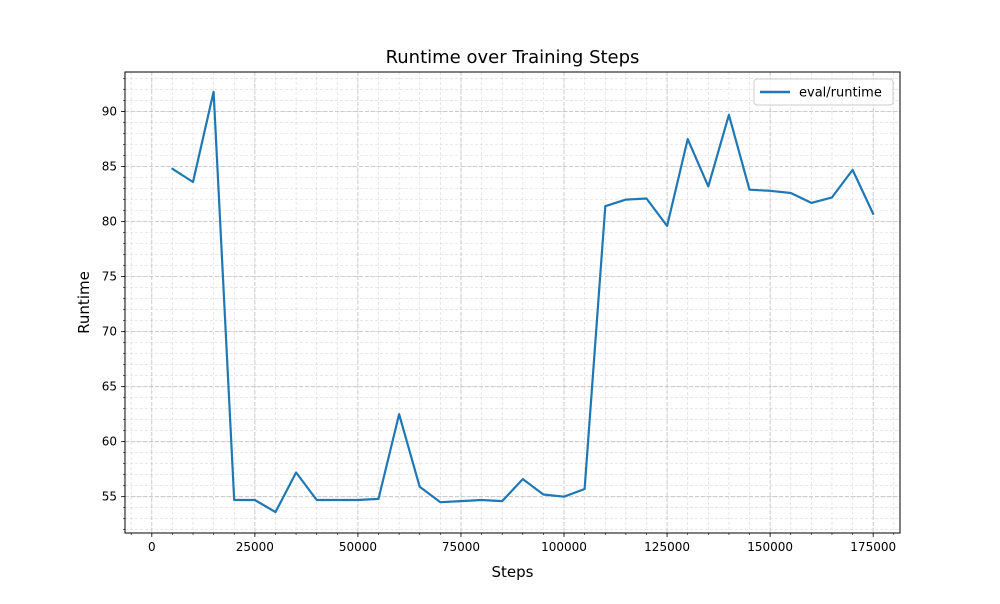  What do you see at coordinates (667, 547) in the screenshot?
I see `x-tick-label: 125000` at bounding box center [667, 547].